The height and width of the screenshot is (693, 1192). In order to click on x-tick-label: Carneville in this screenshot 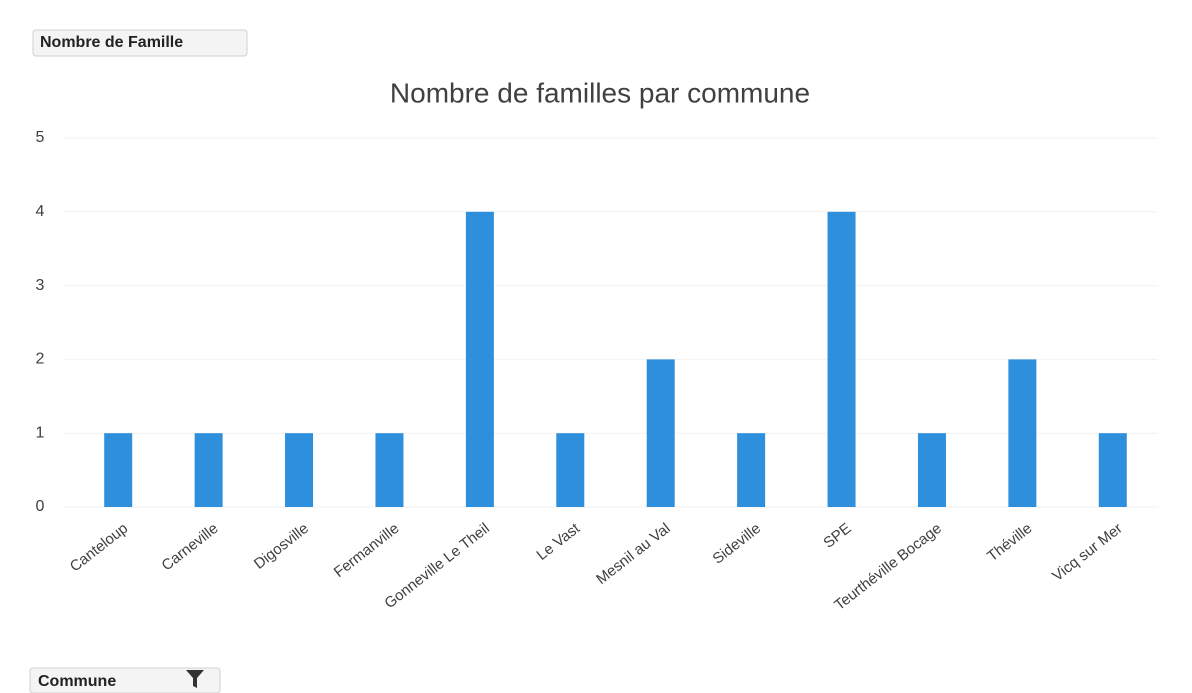, I will do `click(190, 547)`.